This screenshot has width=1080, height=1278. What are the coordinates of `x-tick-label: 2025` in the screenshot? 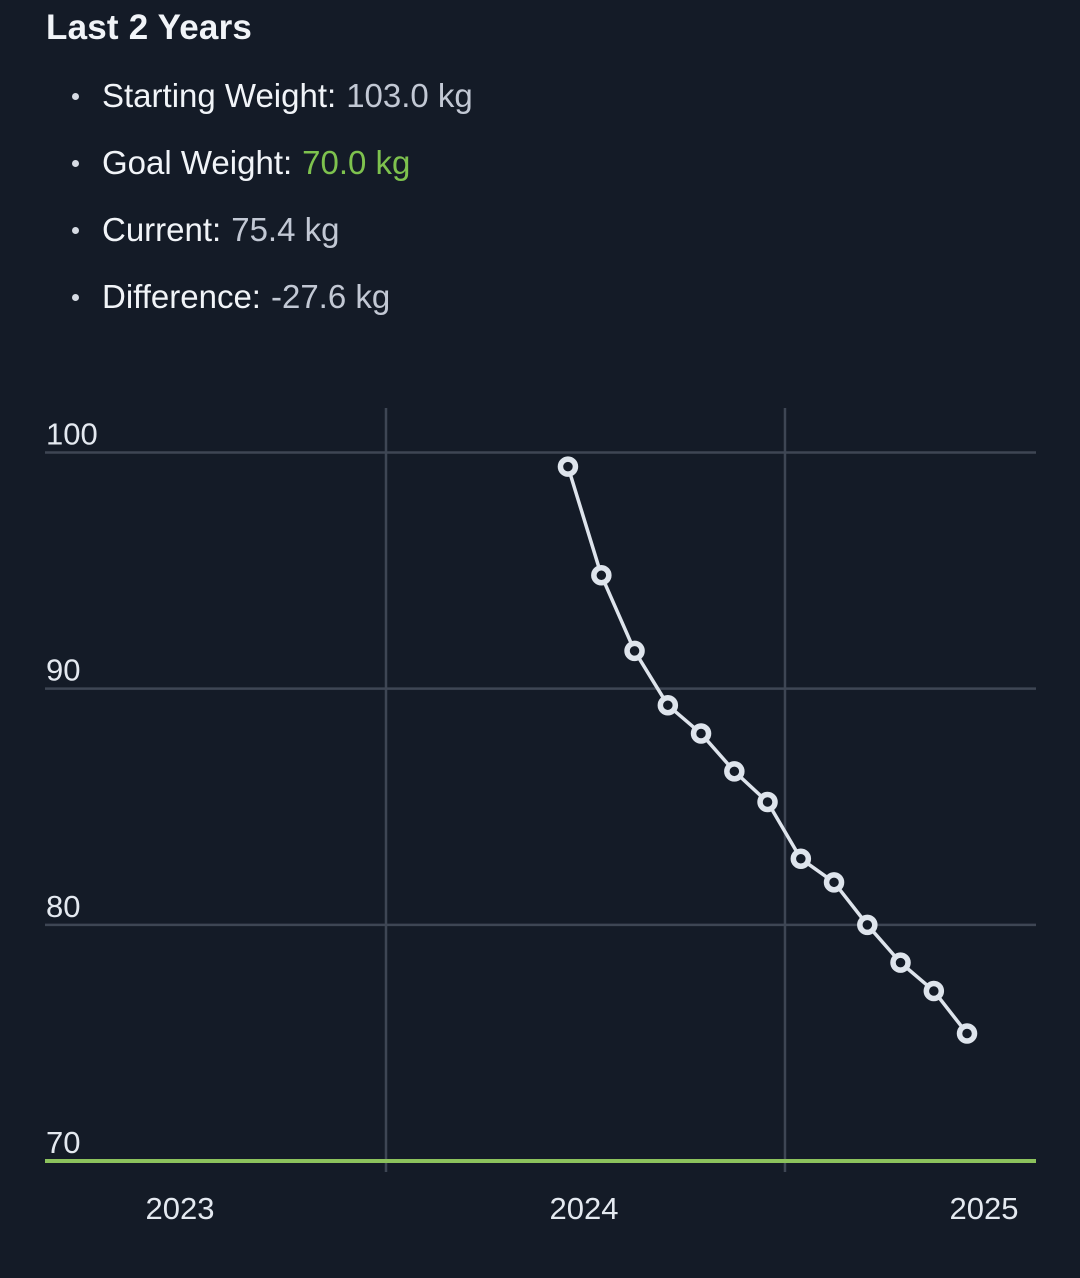 It's located at (983, 1208).